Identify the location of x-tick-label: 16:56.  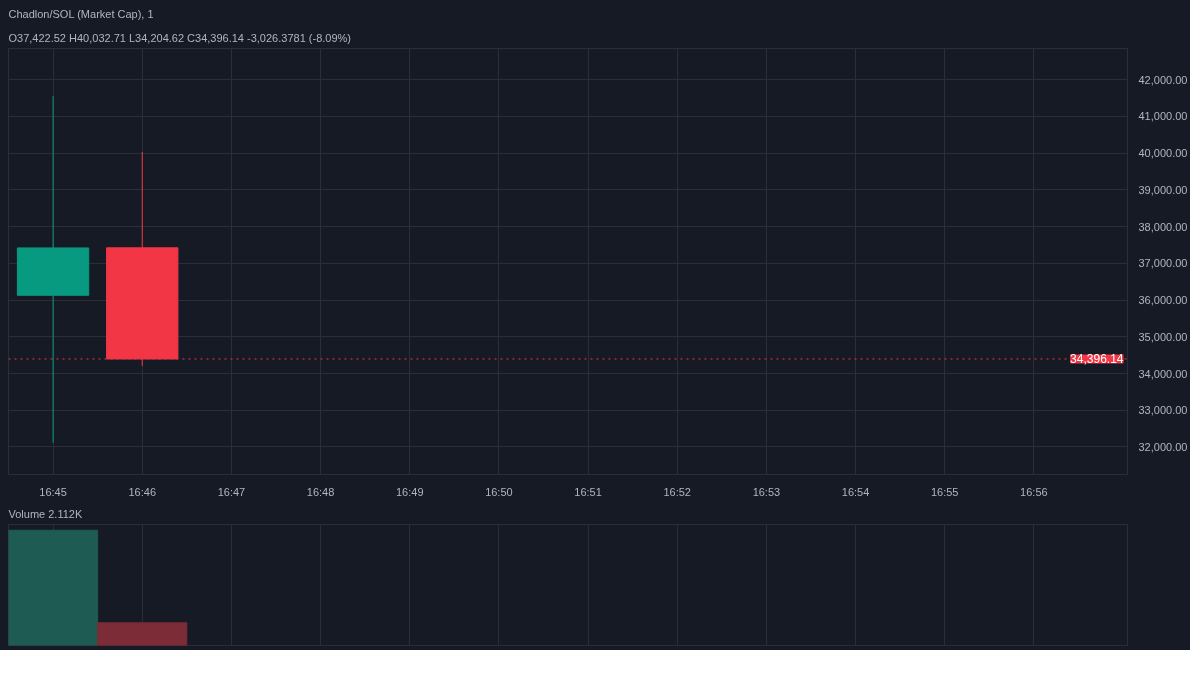
(1034, 491).